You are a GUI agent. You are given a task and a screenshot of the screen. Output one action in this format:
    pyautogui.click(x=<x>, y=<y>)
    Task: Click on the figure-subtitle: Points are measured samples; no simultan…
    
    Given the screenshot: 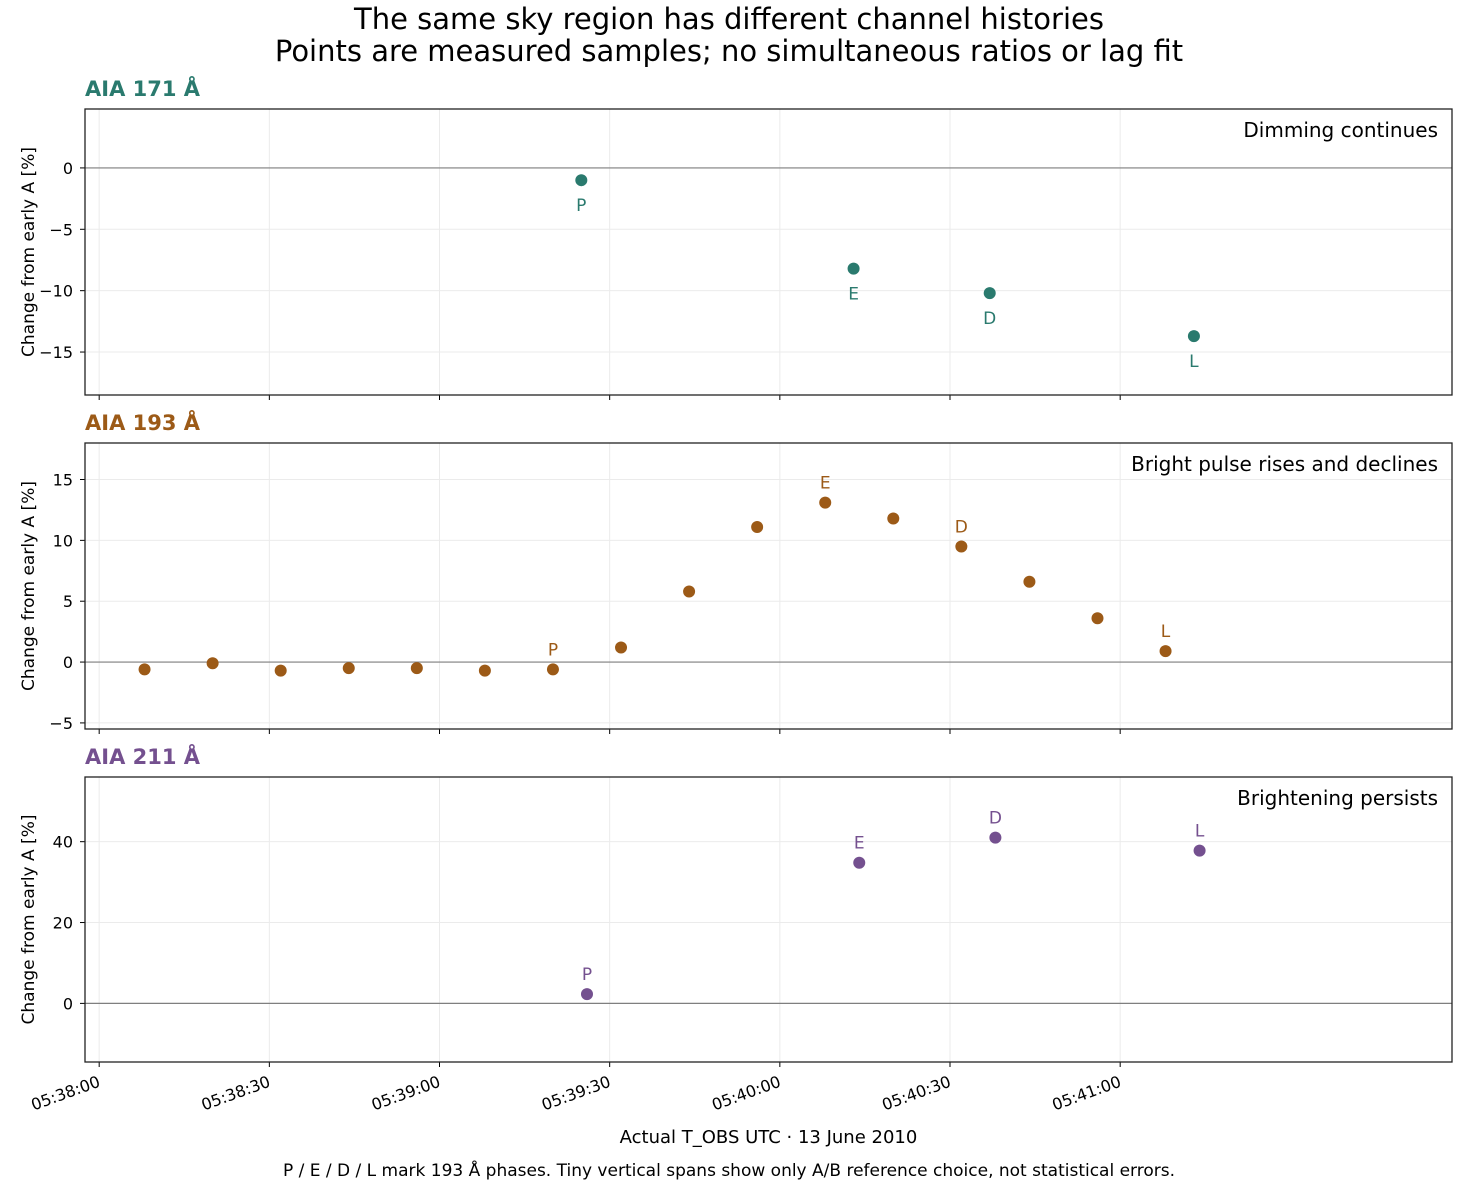 What is the action you would take?
    pyautogui.click(x=729, y=51)
    